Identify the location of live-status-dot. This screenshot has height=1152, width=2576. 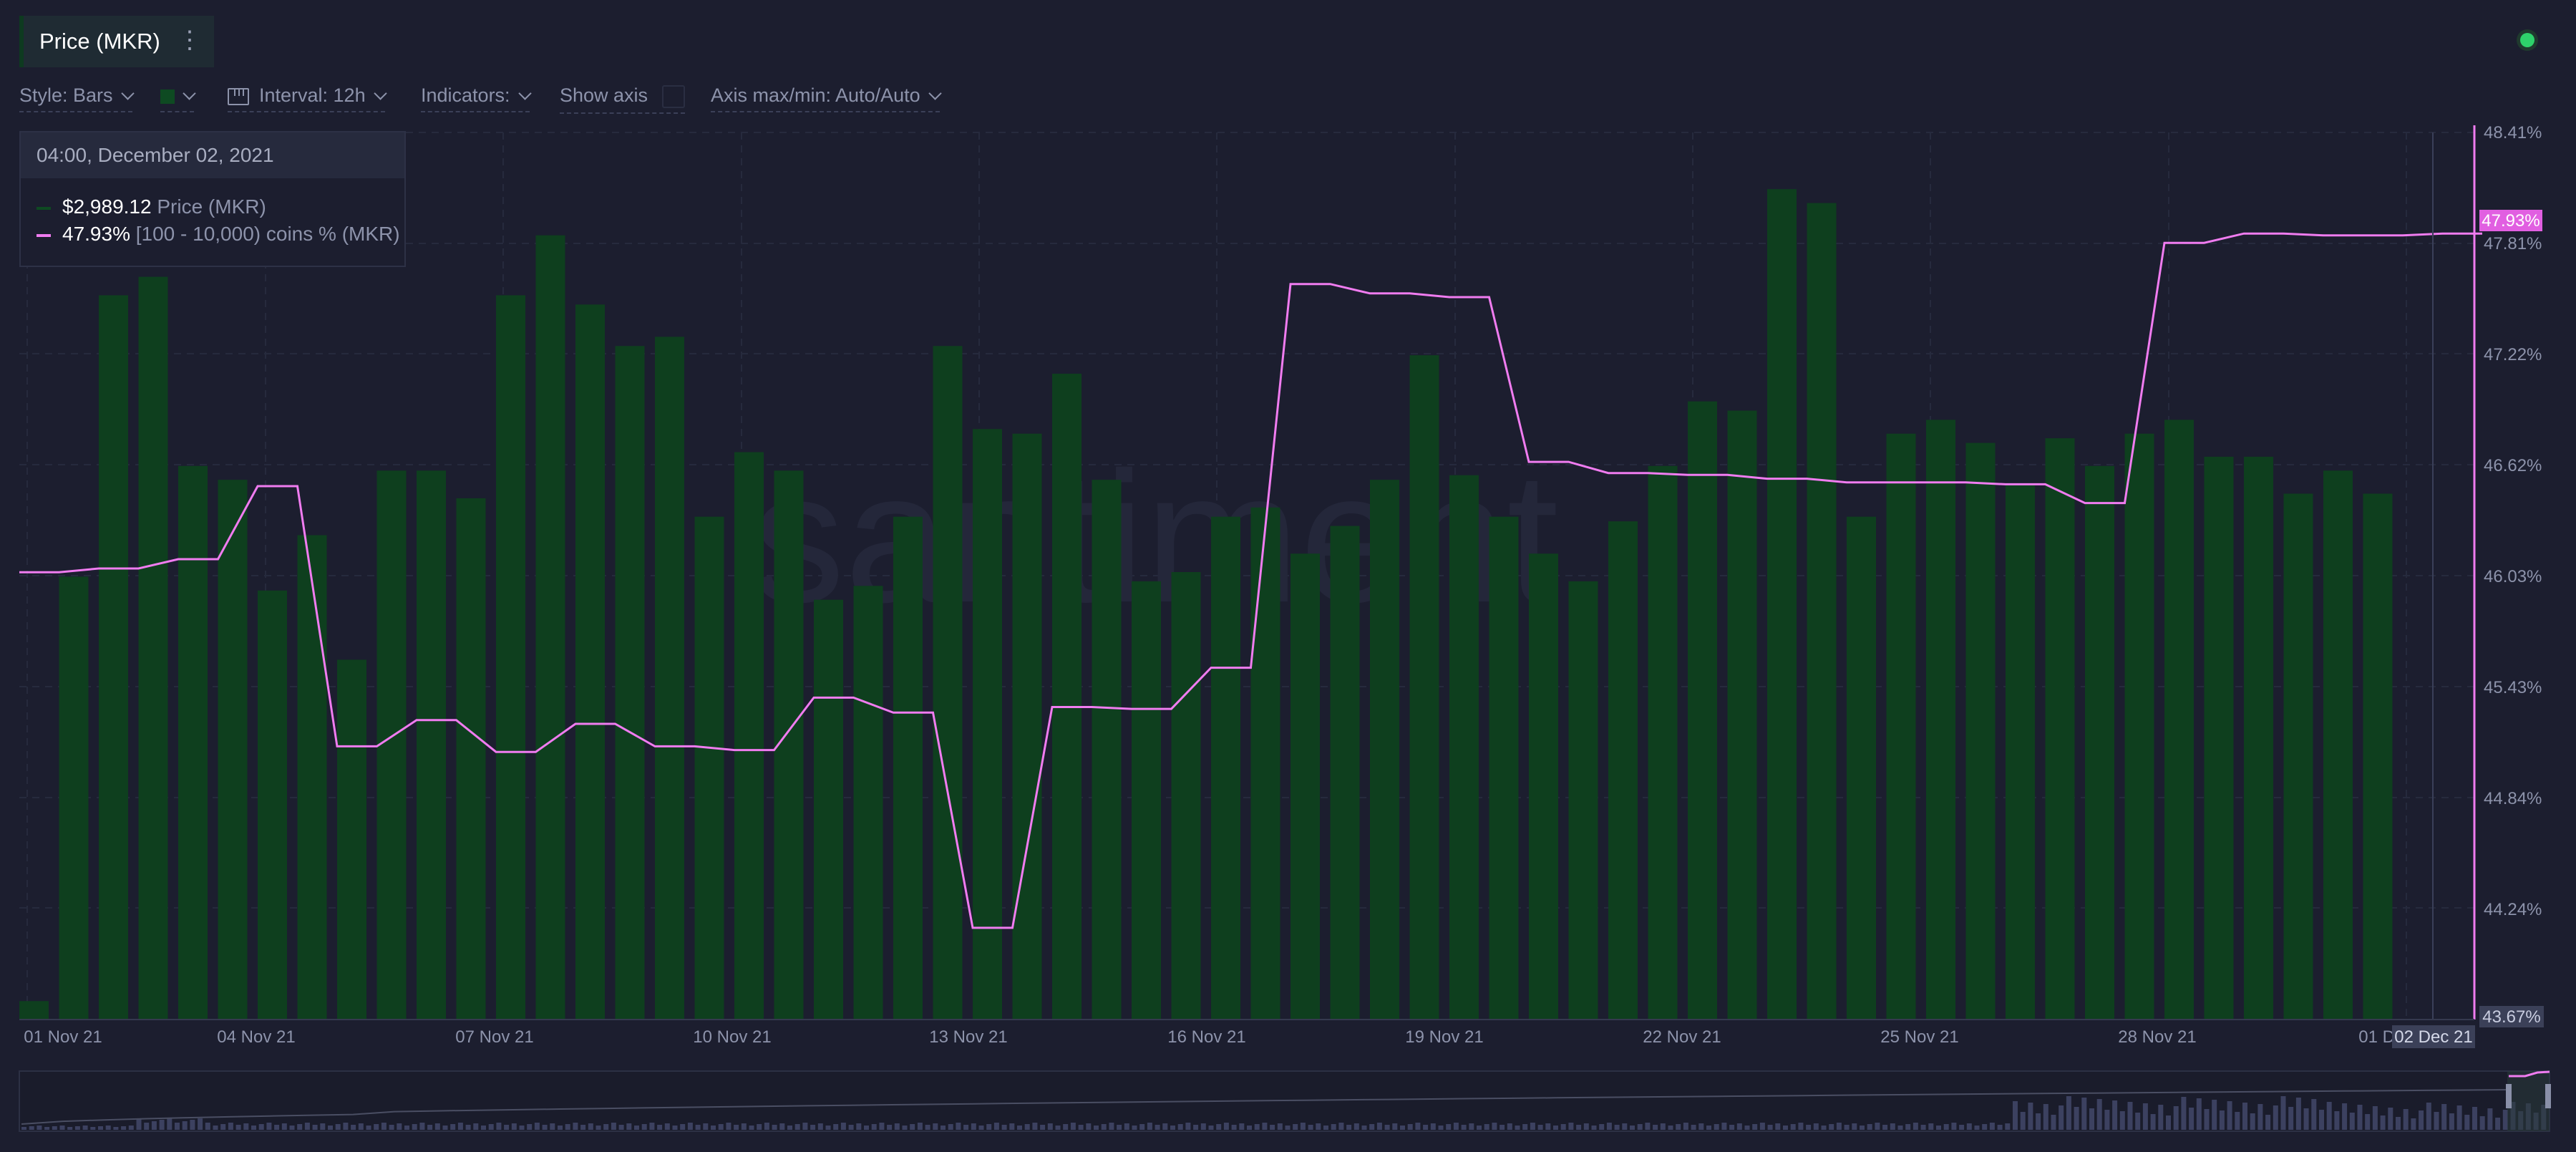
(2527, 40).